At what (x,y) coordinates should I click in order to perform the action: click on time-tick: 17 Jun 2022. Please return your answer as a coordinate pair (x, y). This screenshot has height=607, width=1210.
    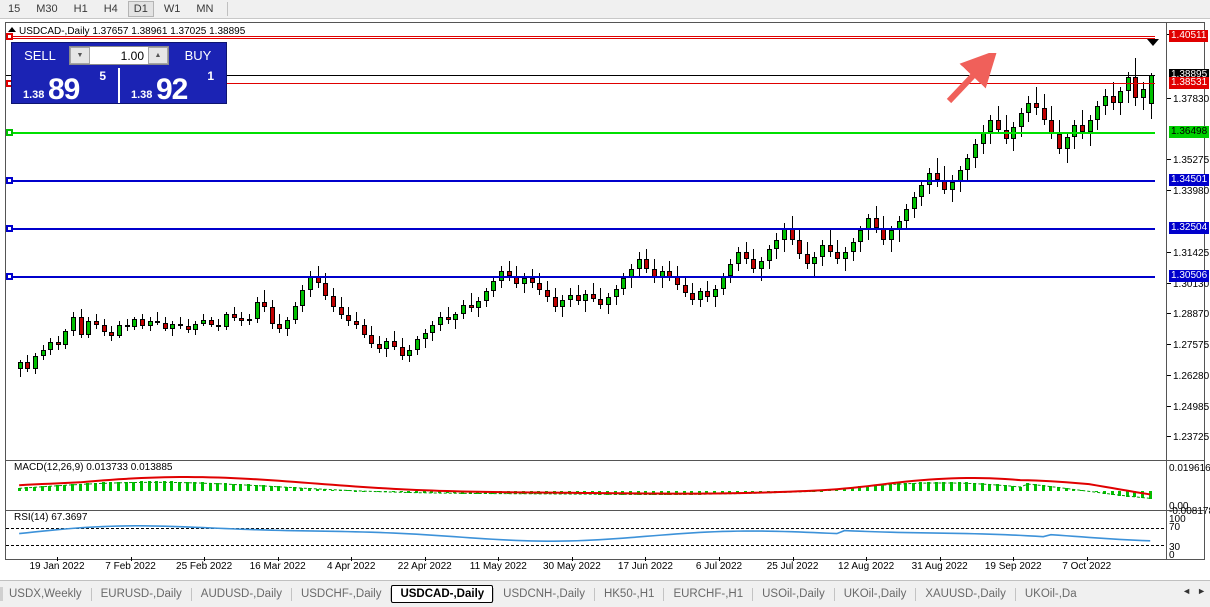
    Looking at the image, I should click on (645, 566).